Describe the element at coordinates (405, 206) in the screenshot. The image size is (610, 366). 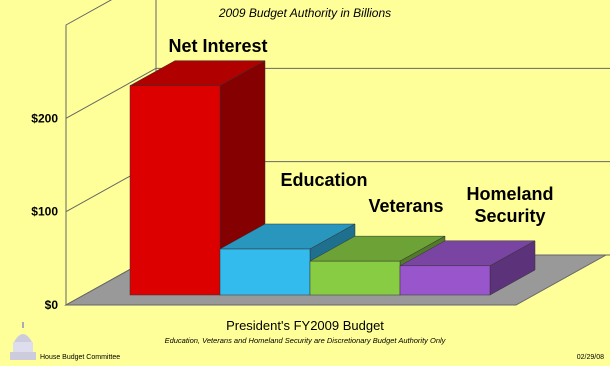
I see `bar-label: Veterans` at that location.